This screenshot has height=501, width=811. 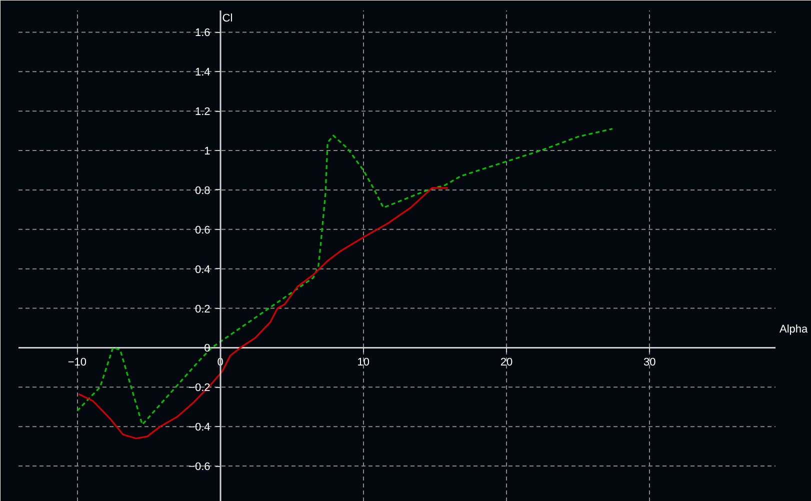 I want to click on x-tick-label: 20, so click(x=506, y=362).